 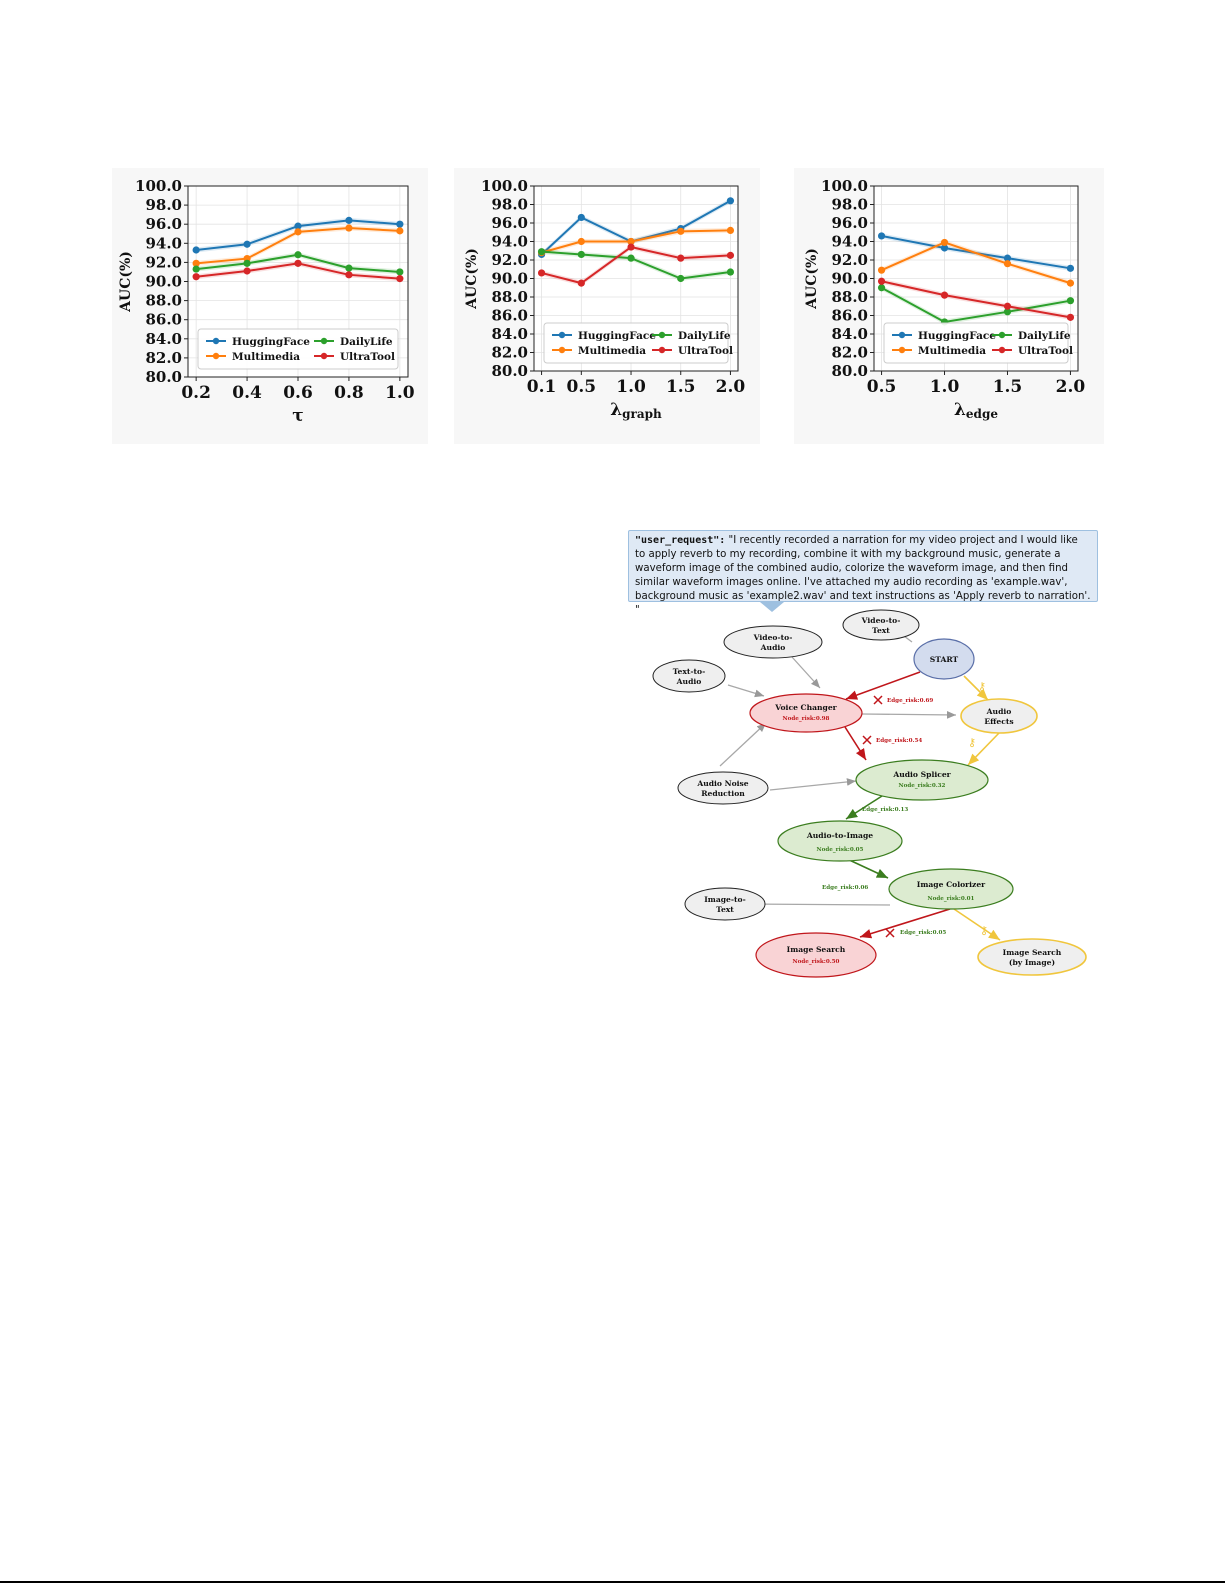 I want to click on edge-effects-splicer, so click(x=984, y=748).